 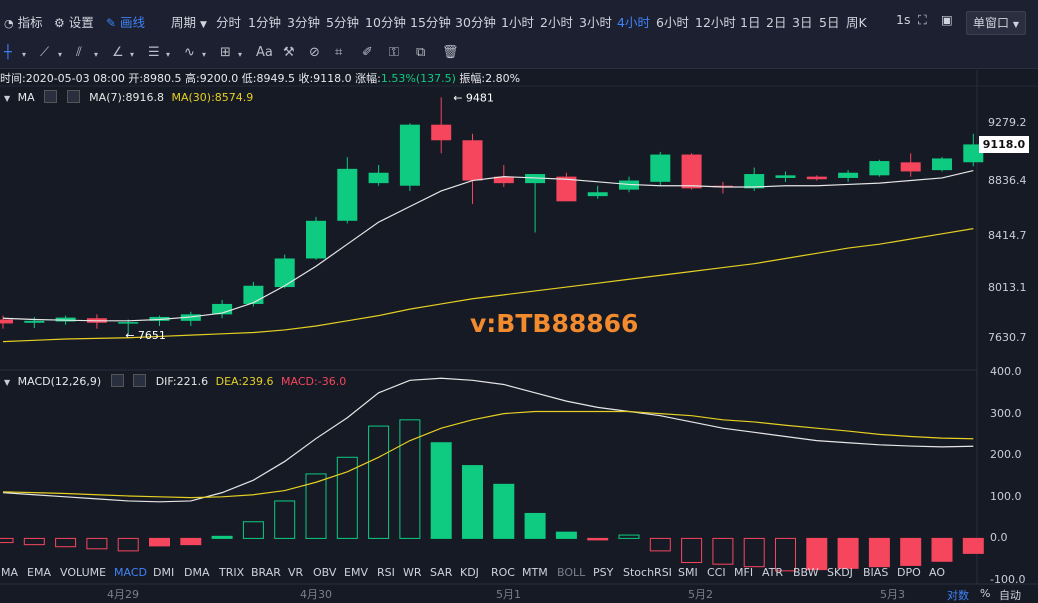 I want to click on text-tool: Aa, so click(x=264, y=52).